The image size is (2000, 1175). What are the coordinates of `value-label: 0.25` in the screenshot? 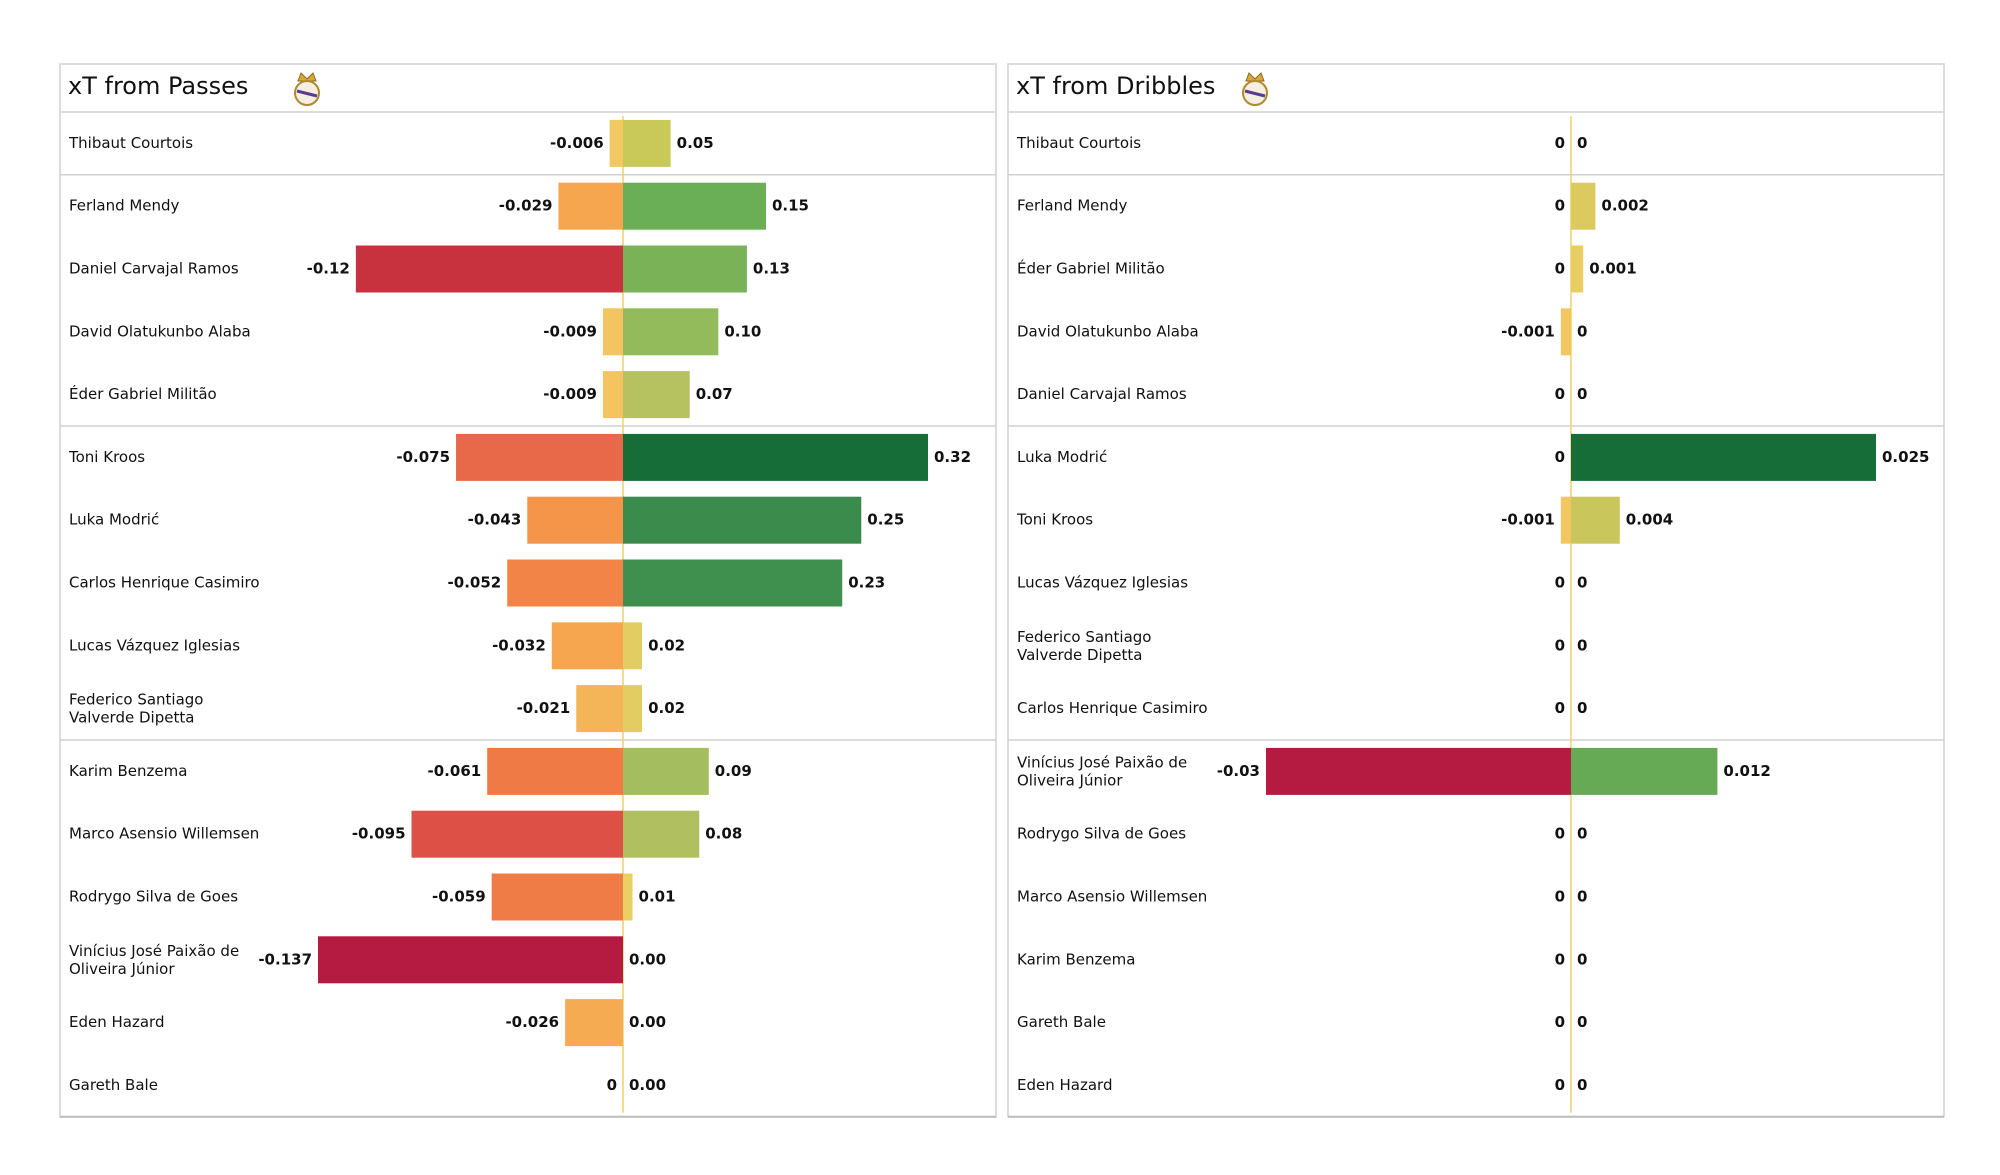 It's located at (885, 520).